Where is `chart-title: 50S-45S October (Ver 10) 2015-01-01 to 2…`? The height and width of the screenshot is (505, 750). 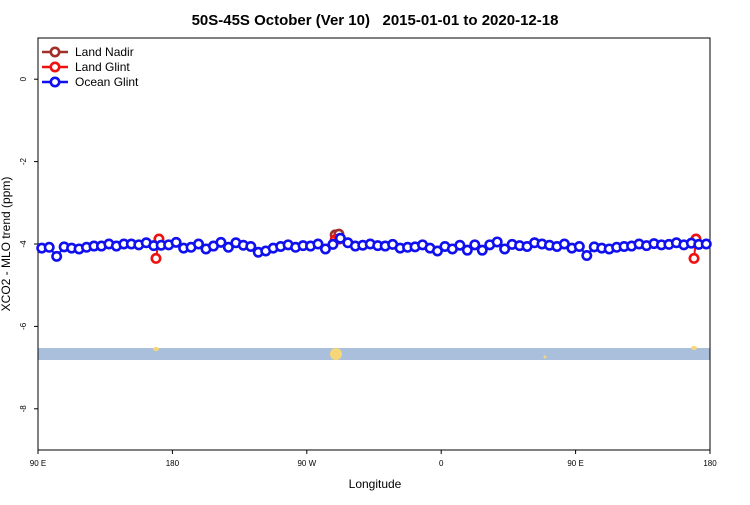
chart-title: 50S-45S October (Ver 10) 2015-01-01 to 2… is located at coordinates (375, 20).